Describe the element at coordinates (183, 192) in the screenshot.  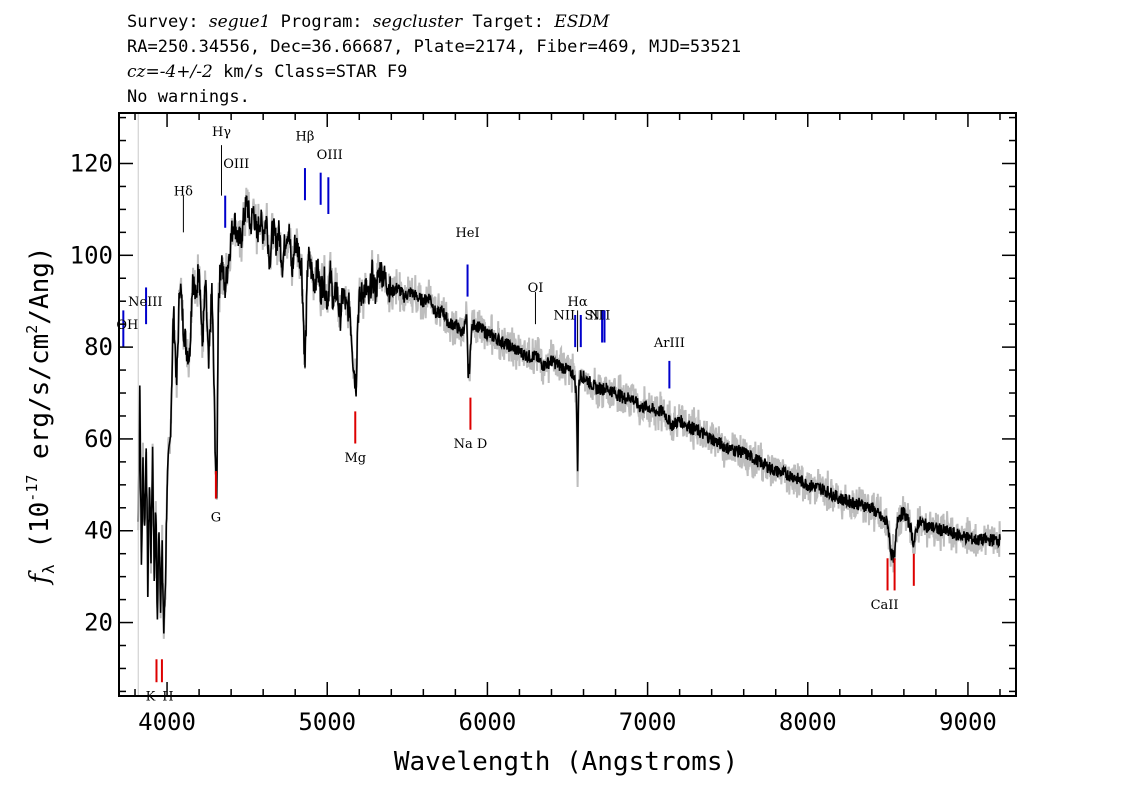
I see `line-label-h--4102: Hδ` at that location.